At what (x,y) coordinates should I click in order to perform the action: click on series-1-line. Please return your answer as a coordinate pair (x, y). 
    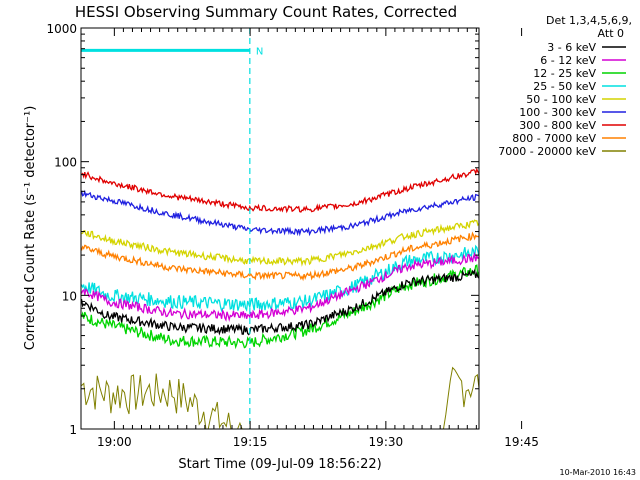
    Looking at the image, I should click on (280, 286).